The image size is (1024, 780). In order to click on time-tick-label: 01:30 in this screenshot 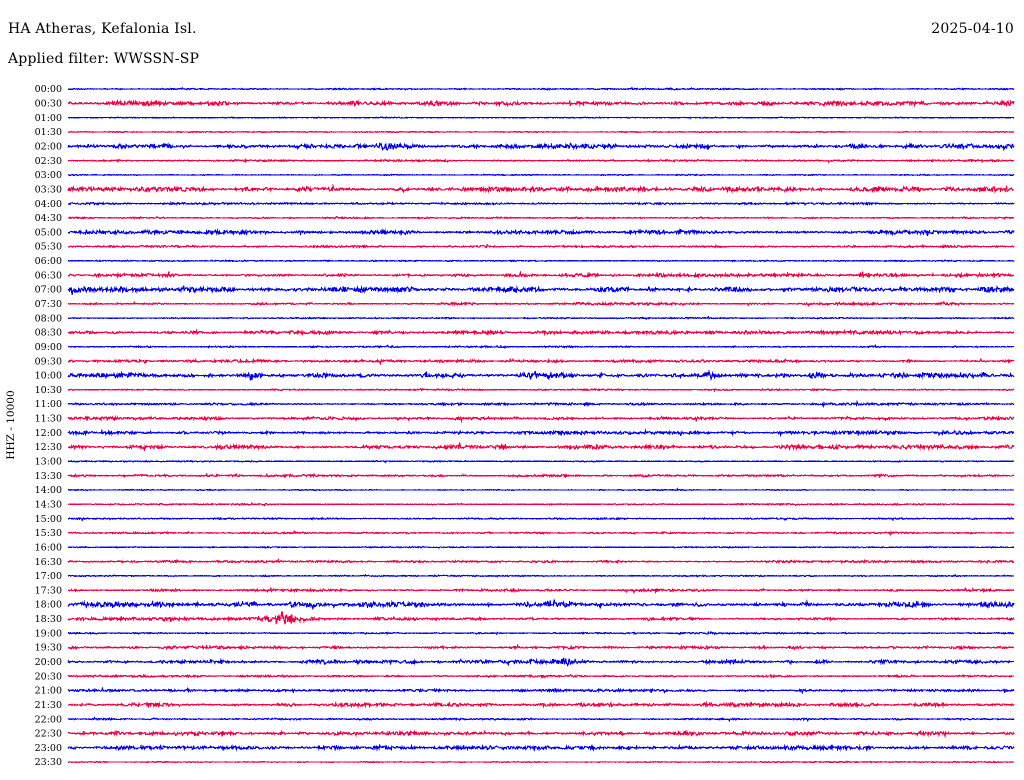, I will do `click(48, 132)`.